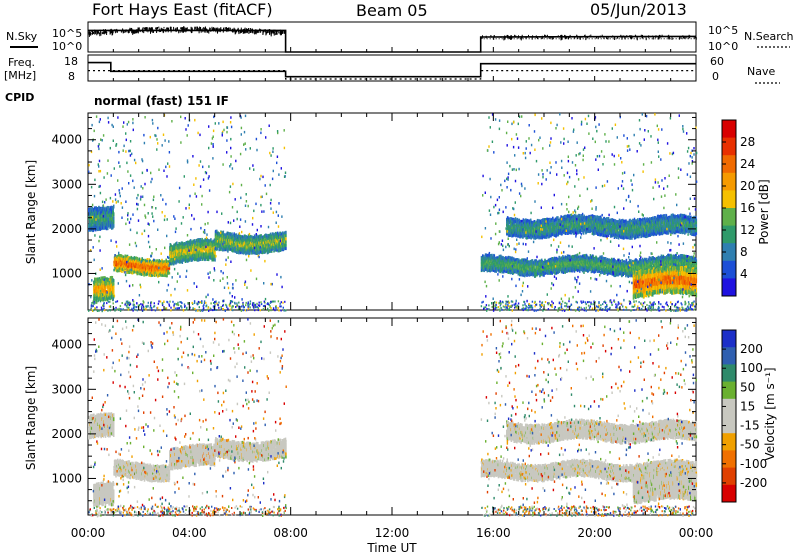 The image size is (800, 554). I want to click on noise-tick-left-1: 10^5, so click(67, 33).